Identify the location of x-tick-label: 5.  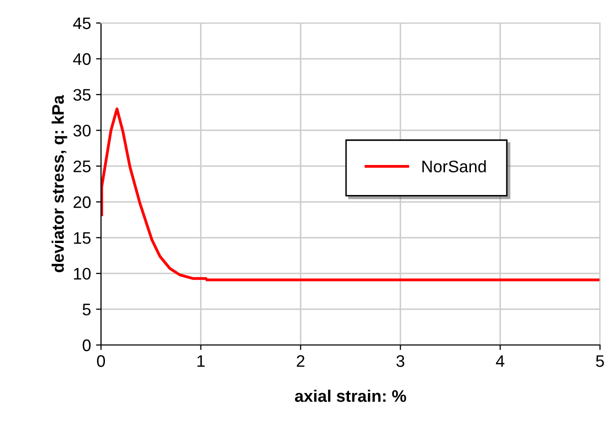
(600, 361).